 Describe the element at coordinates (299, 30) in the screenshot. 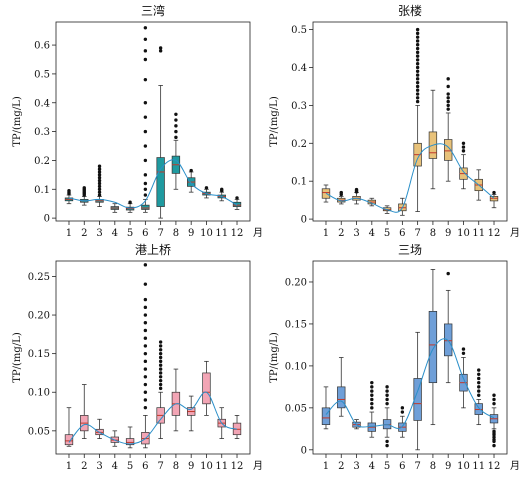

I see `y-tick-label: 0.5` at that location.